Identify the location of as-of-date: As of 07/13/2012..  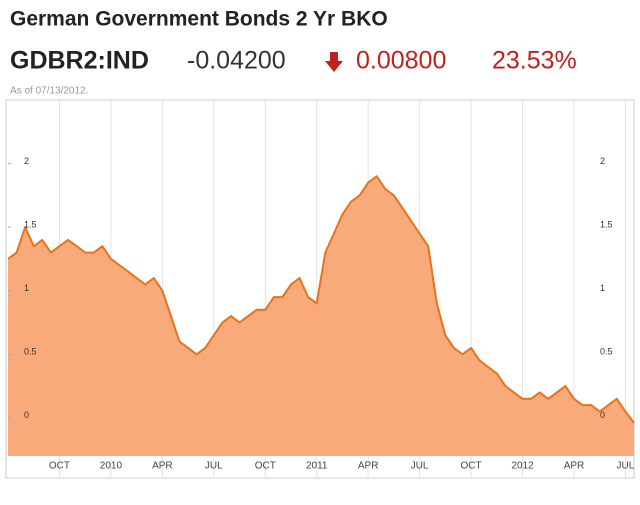
(49, 91).